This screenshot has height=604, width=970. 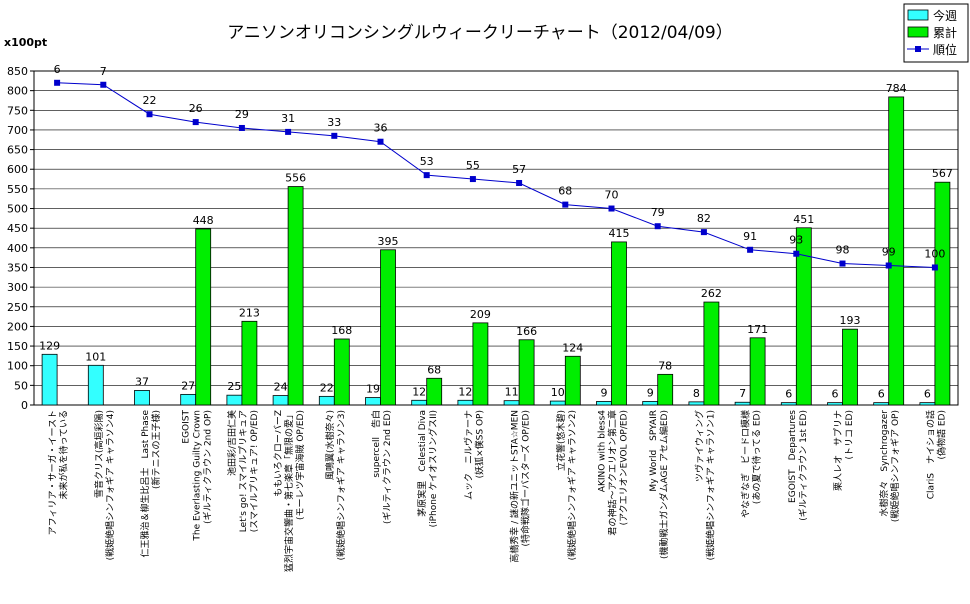 I want to click on x-category-label: 立花響(悠木碧) (戦姫絶唱シンフォギア キャラソン2), so click(x=566, y=485).